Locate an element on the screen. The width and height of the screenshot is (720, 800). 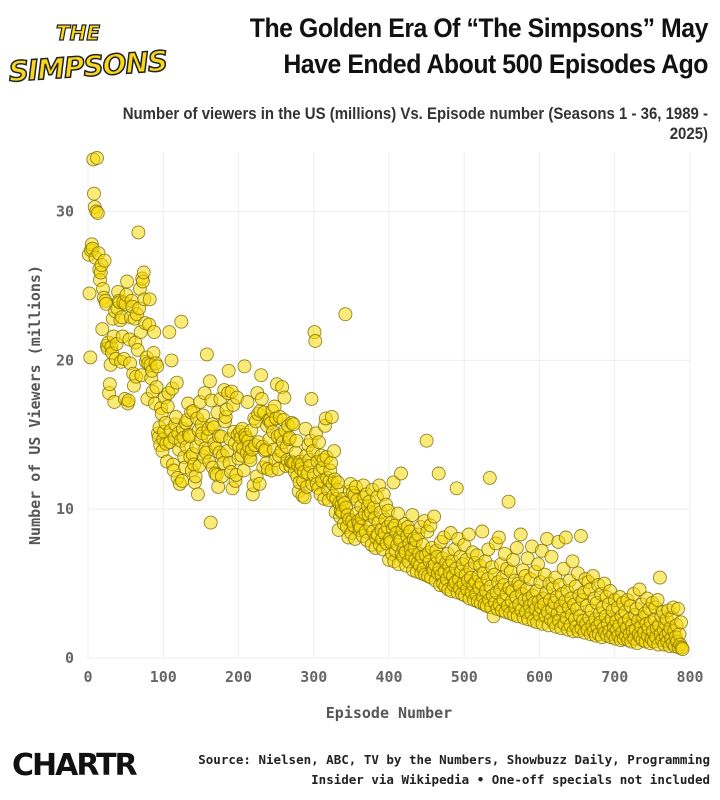
x-tick-label: 200 is located at coordinates (238, 677).